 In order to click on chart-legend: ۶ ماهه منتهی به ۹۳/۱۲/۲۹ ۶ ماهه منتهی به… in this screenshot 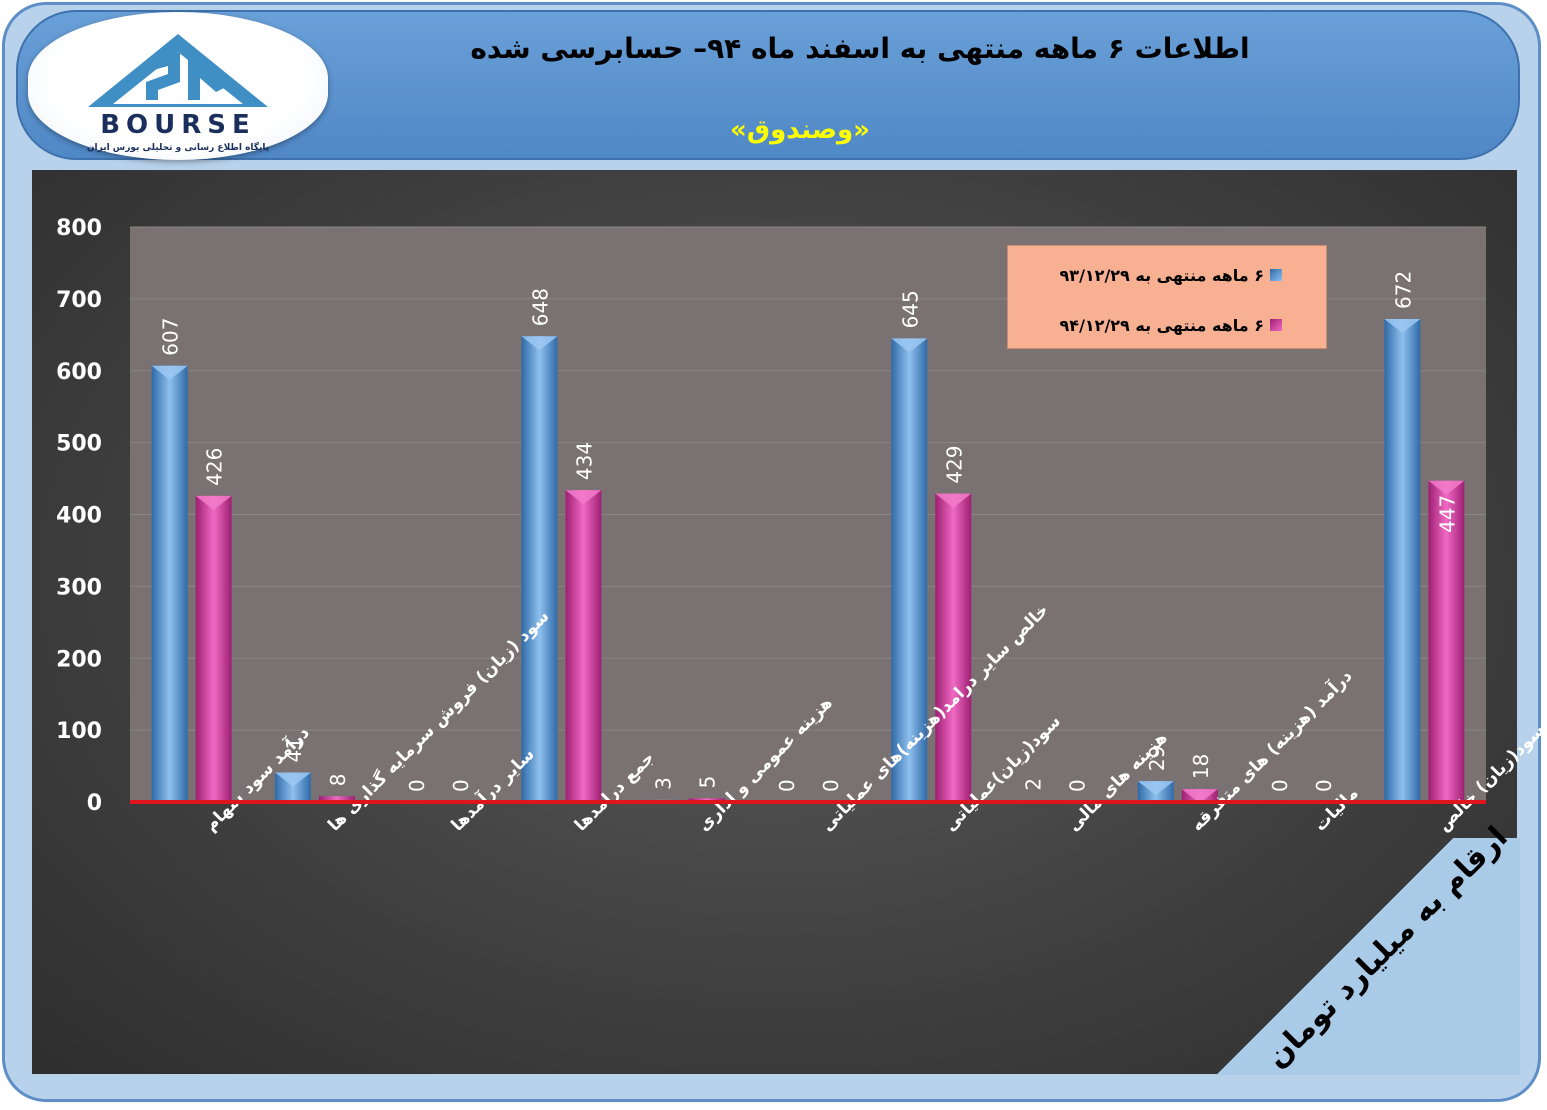, I will do `click(1167, 297)`.